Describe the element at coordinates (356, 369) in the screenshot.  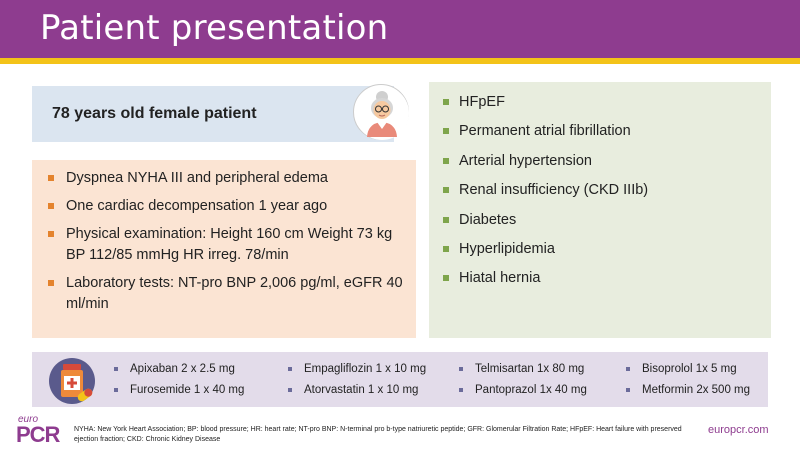
I see `medication-item: Empagliflozin 1 x 10 mg` at that location.